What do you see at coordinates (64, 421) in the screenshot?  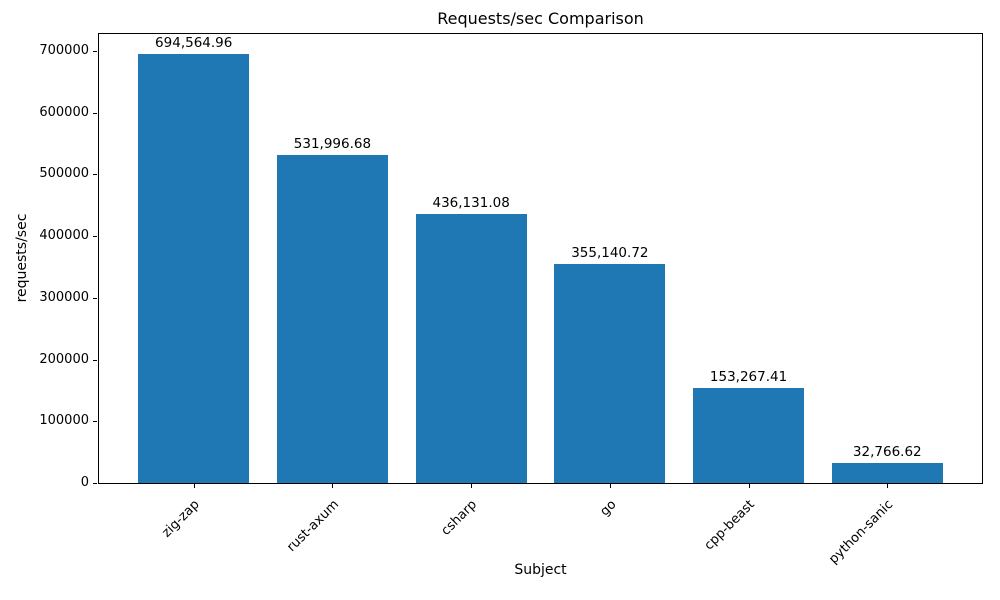 I see `y-tick-label: 100000` at bounding box center [64, 421].